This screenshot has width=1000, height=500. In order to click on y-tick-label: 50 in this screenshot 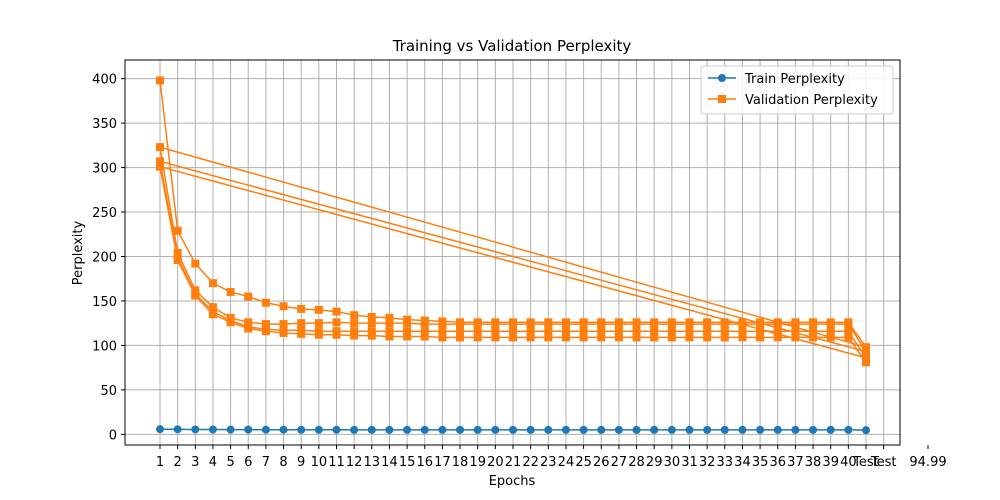, I will do `click(108, 391)`.